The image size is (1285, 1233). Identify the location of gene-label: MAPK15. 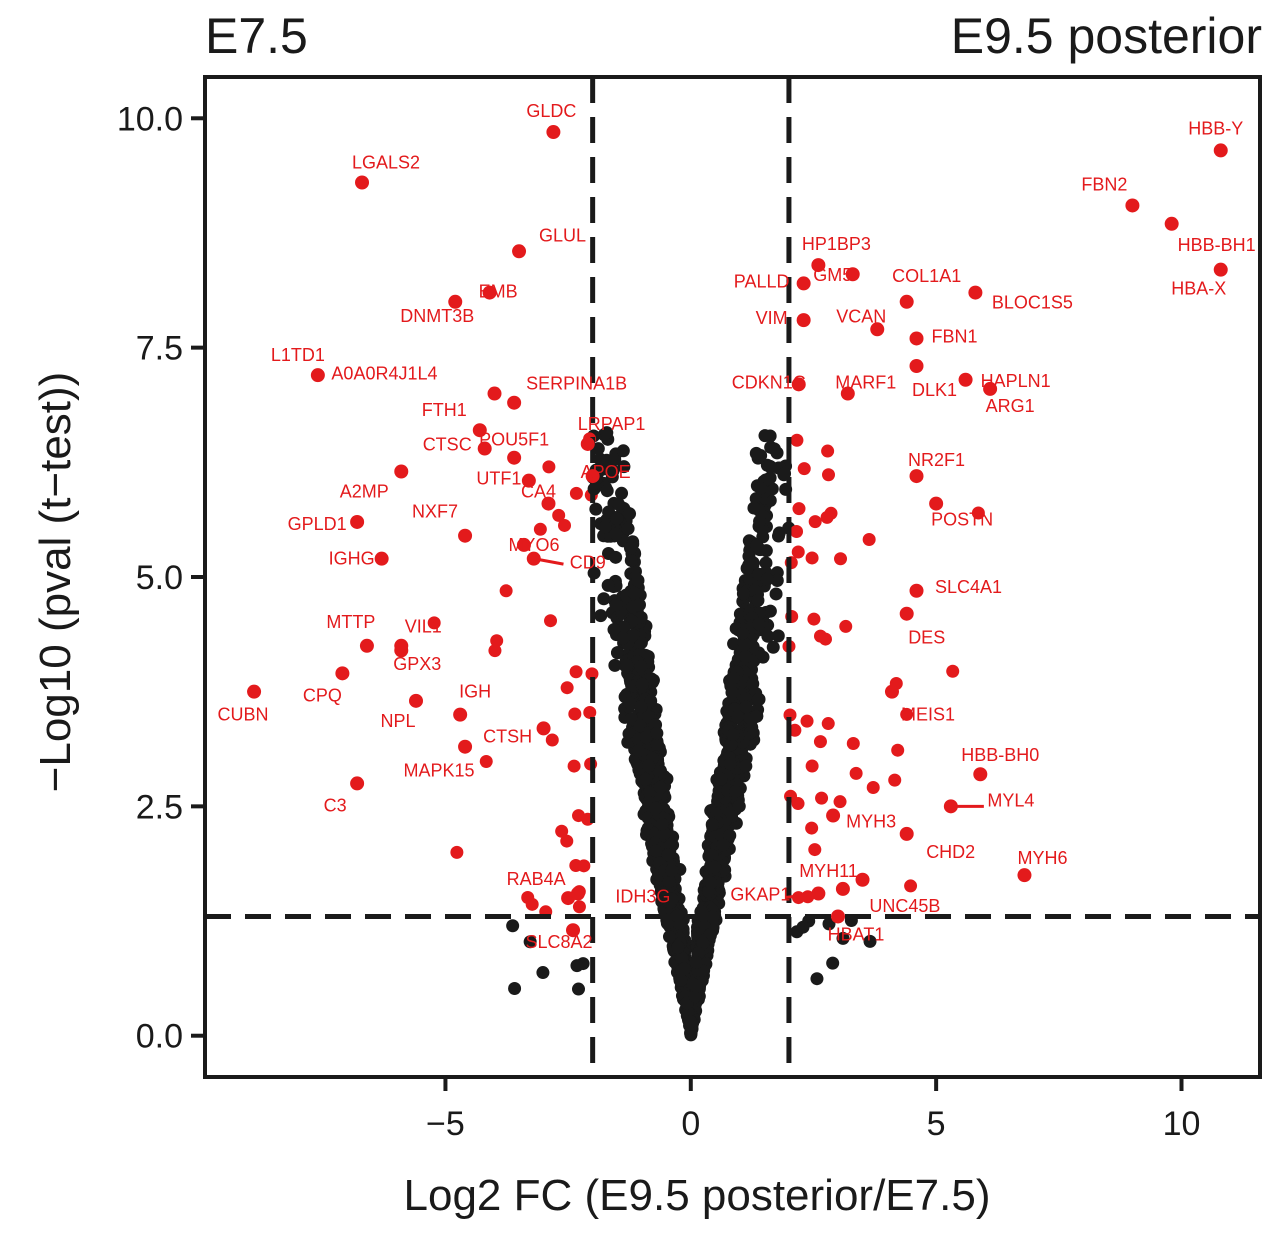
(439, 771).